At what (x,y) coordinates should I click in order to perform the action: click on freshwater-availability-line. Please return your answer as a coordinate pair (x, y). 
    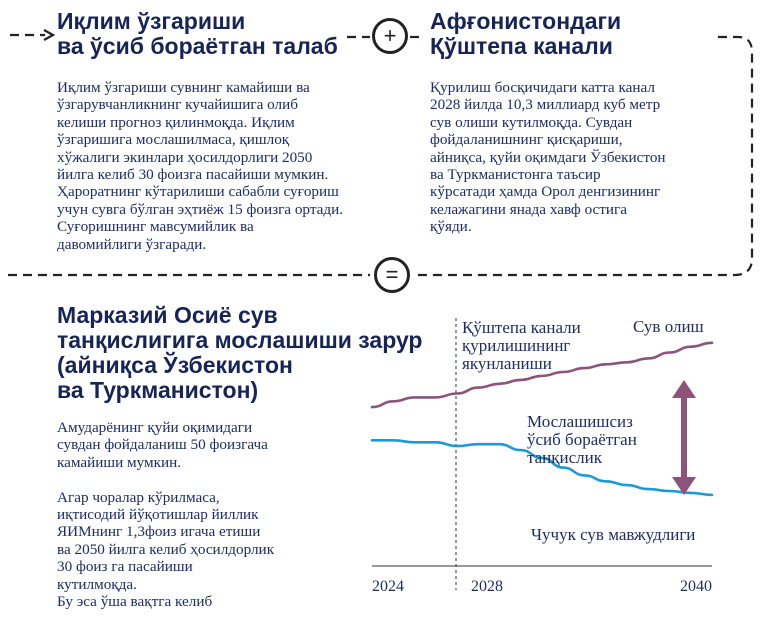
    Looking at the image, I should click on (542, 467).